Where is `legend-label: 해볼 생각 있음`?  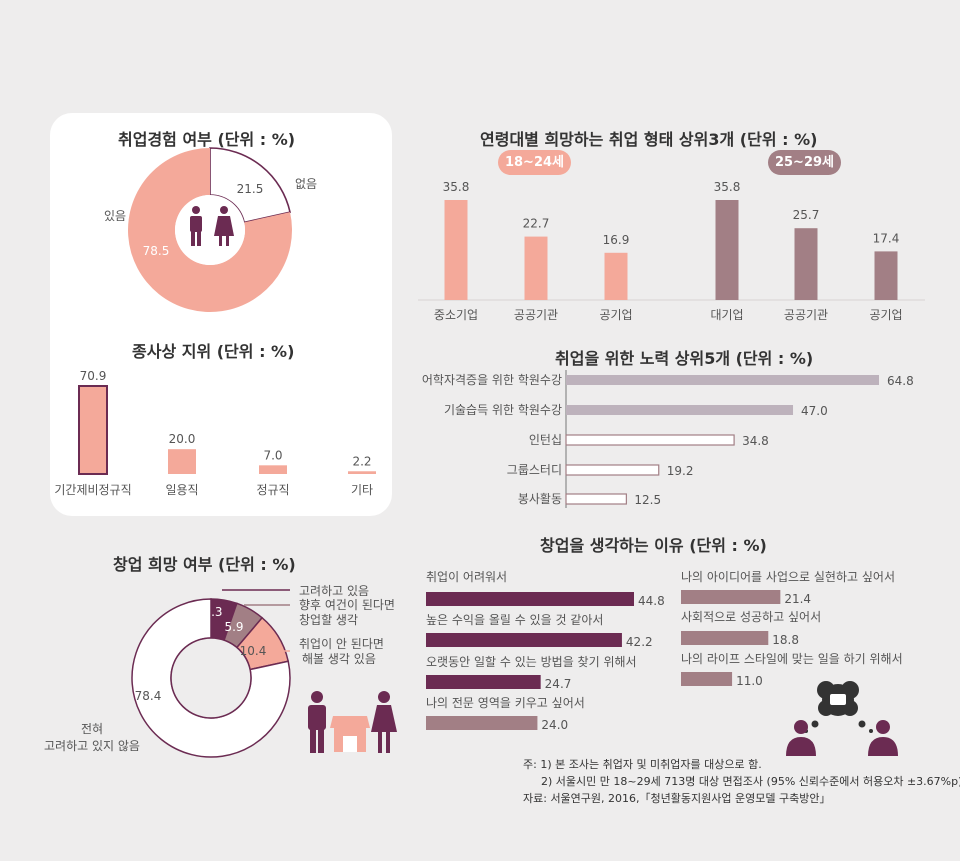
legend-label: 해볼 생각 있음 is located at coordinates (339, 659).